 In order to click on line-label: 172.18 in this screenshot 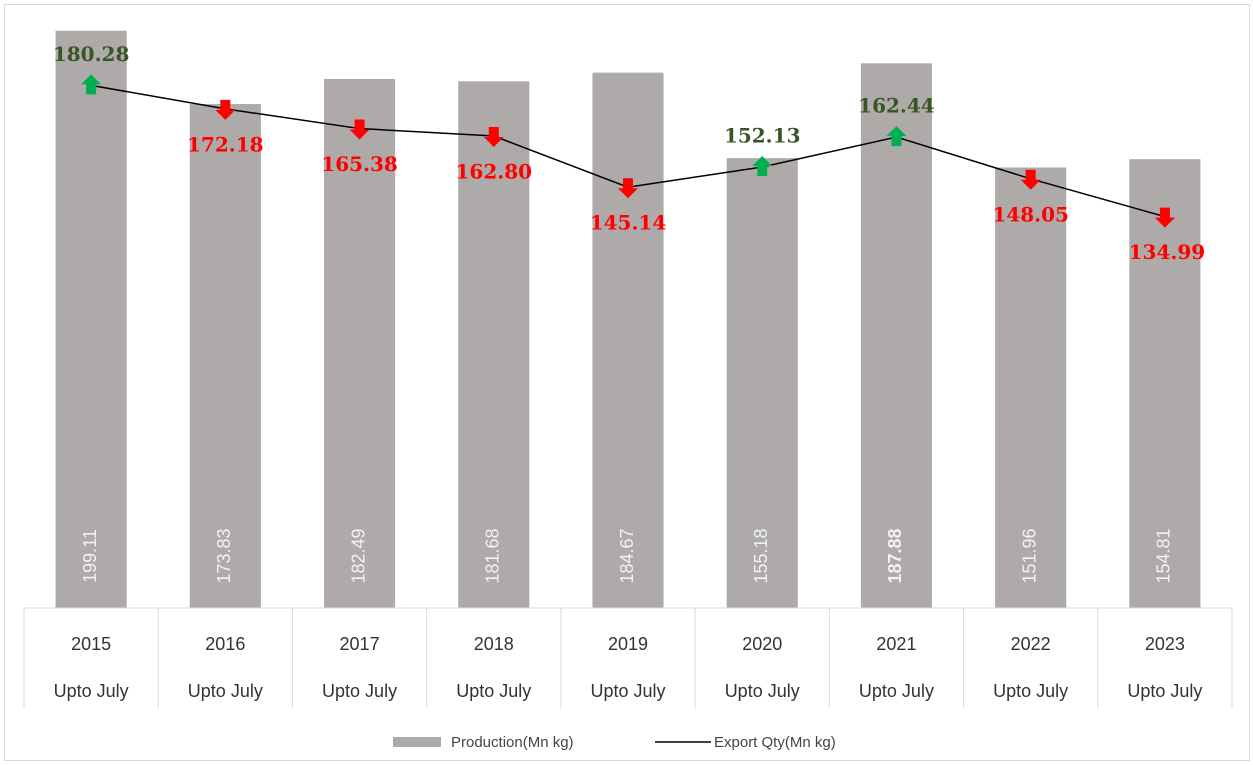, I will do `click(225, 144)`.